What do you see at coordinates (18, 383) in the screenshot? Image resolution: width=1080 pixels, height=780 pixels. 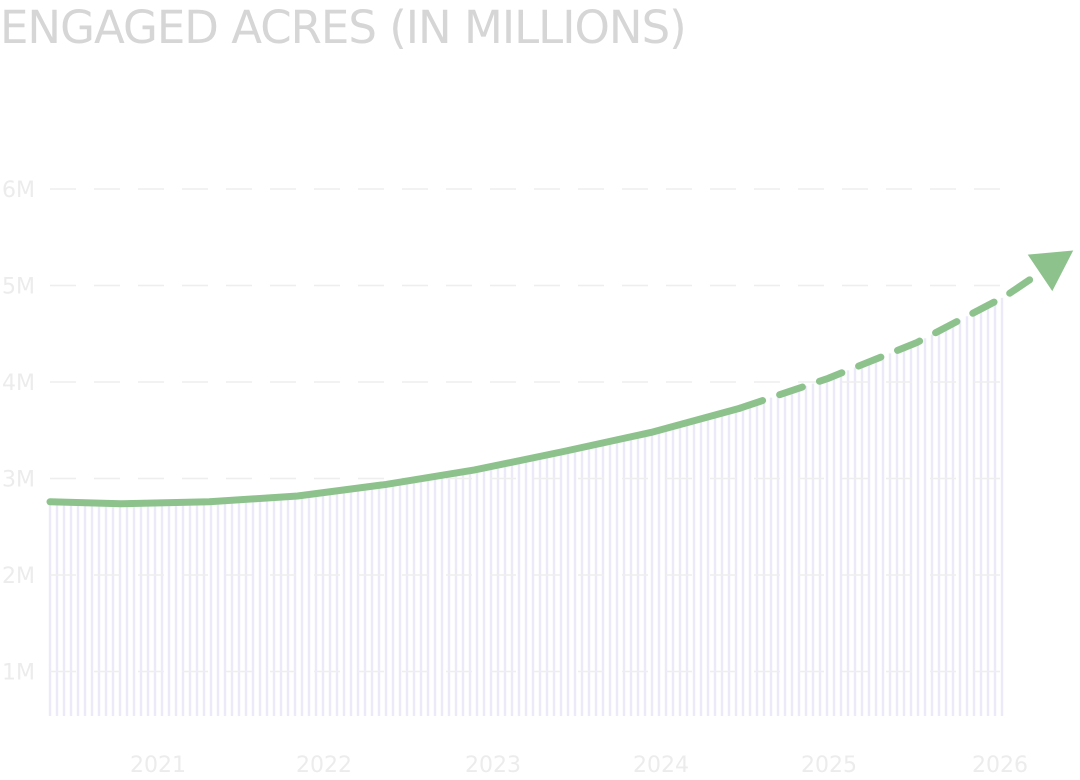 I see `y-tick-label: 4M` at bounding box center [18, 383].